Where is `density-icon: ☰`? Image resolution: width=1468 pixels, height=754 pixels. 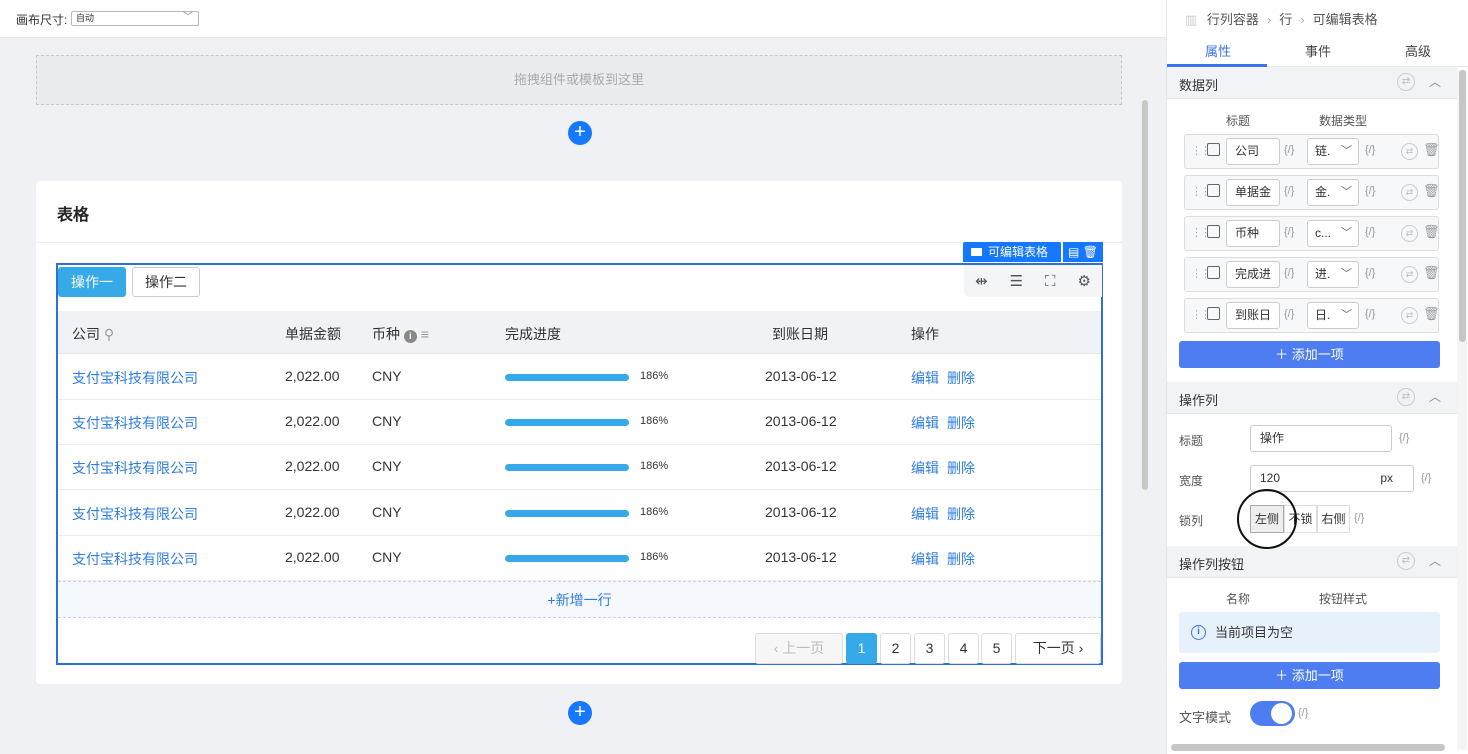
density-icon: ☰ is located at coordinates (1016, 281).